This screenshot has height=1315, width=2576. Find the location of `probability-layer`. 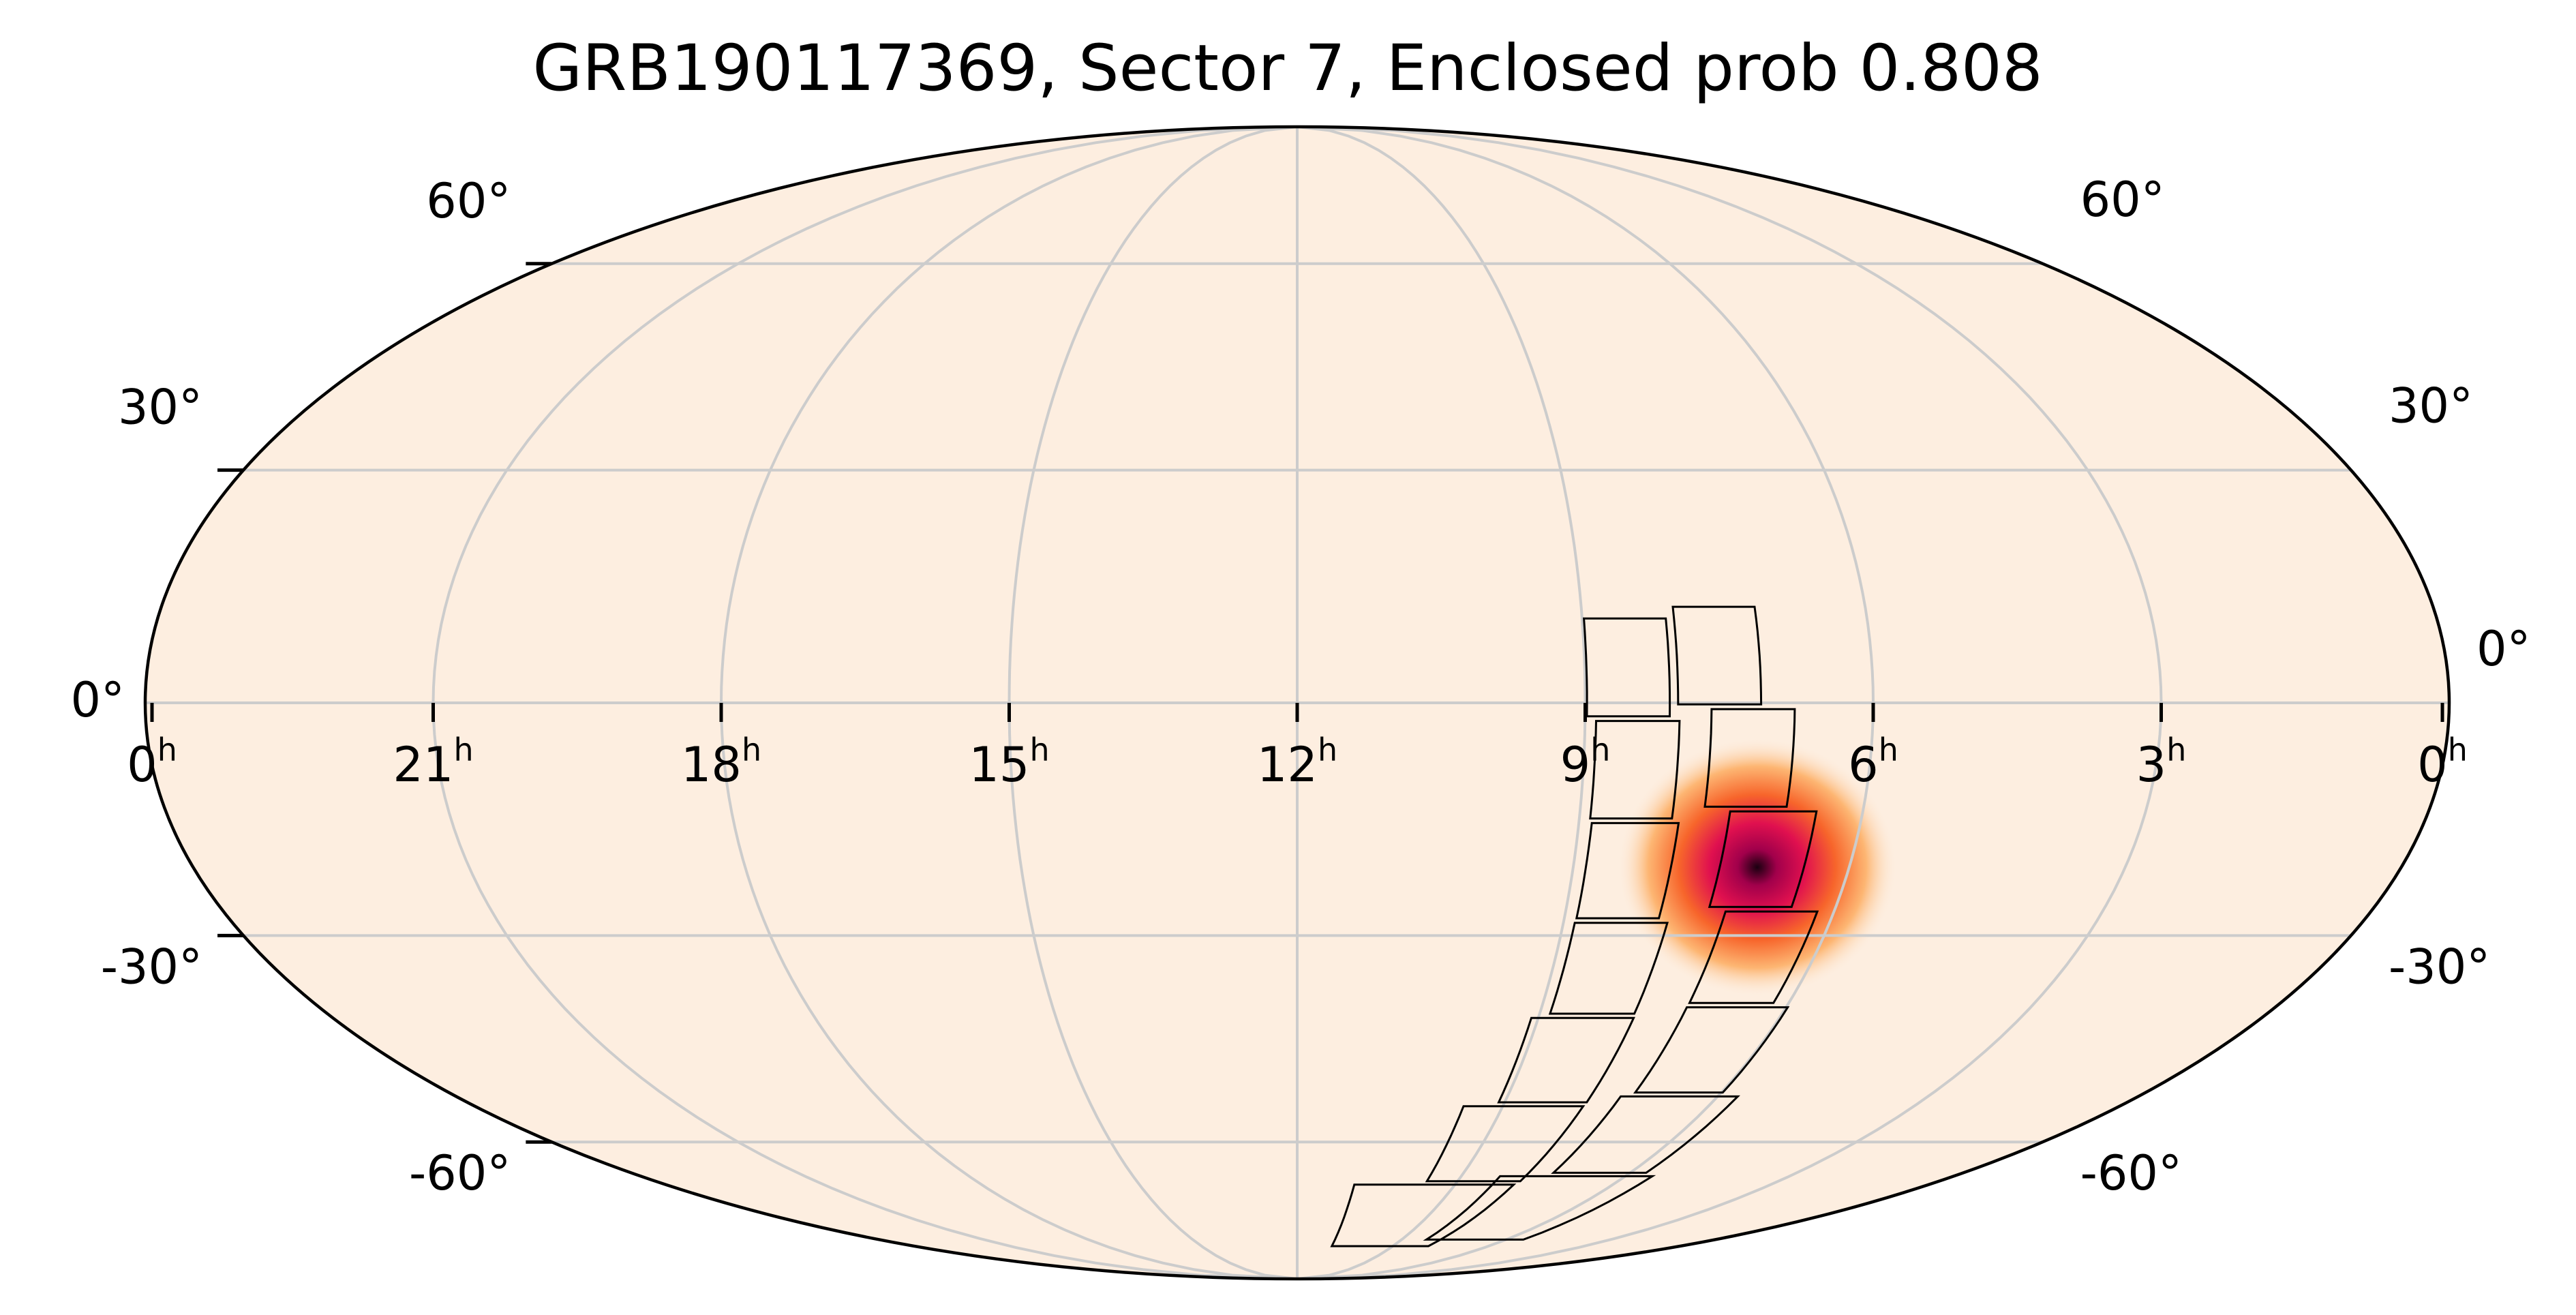

probability-layer is located at coordinates (1757, 867).